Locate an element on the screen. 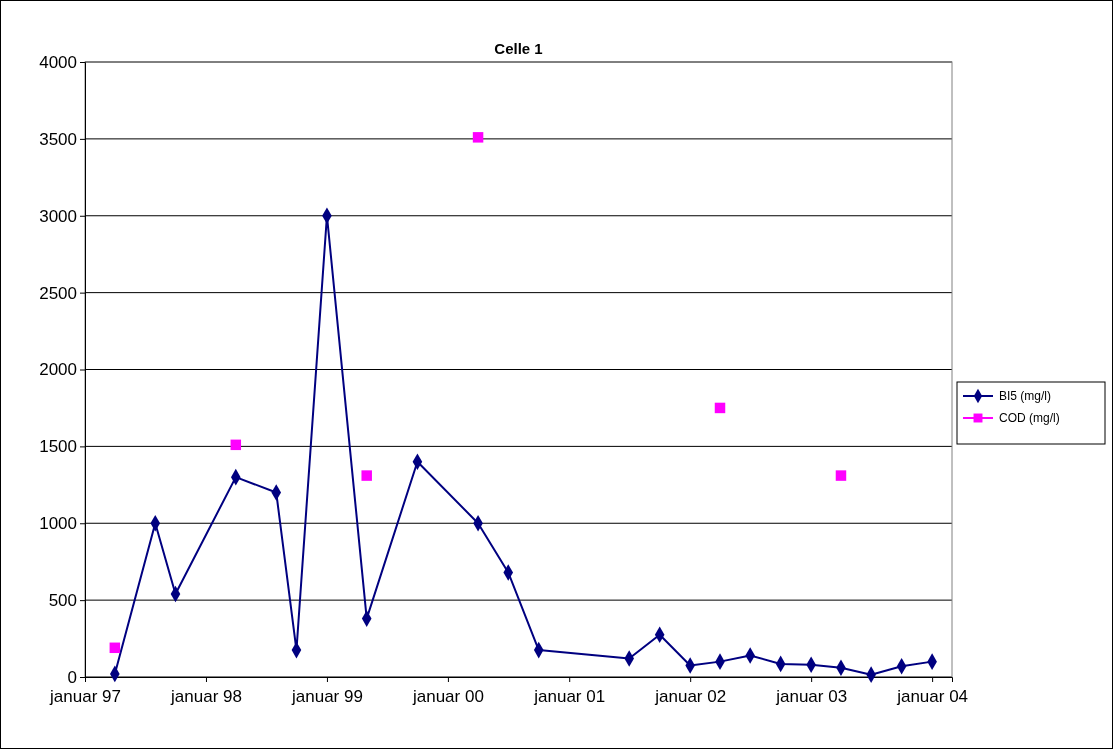  x-tick-label: januar 97 is located at coordinates (85, 696).